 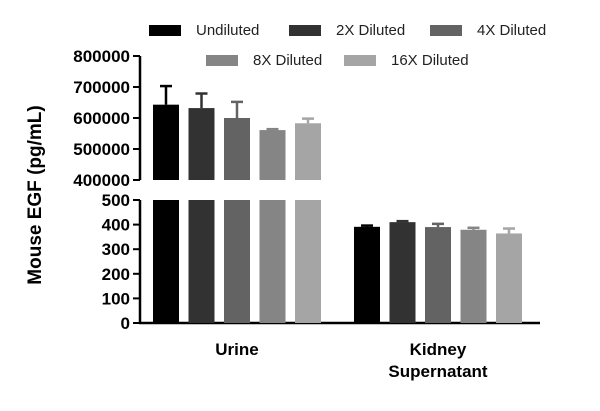 What do you see at coordinates (222, 60) in the screenshot?
I see `legend-swatch-8x-diluted` at bounding box center [222, 60].